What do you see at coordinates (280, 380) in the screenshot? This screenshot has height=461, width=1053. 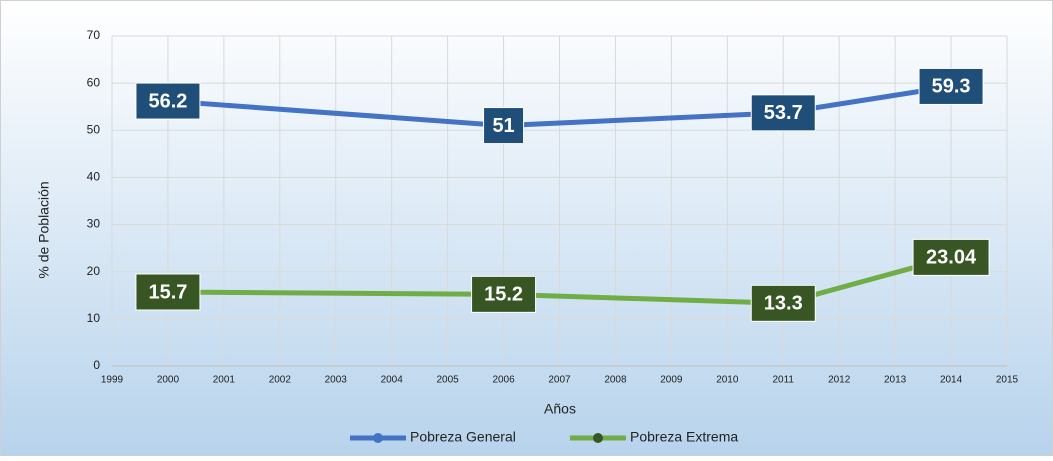 I see `x-tick-label: 2002` at bounding box center [280, 380].